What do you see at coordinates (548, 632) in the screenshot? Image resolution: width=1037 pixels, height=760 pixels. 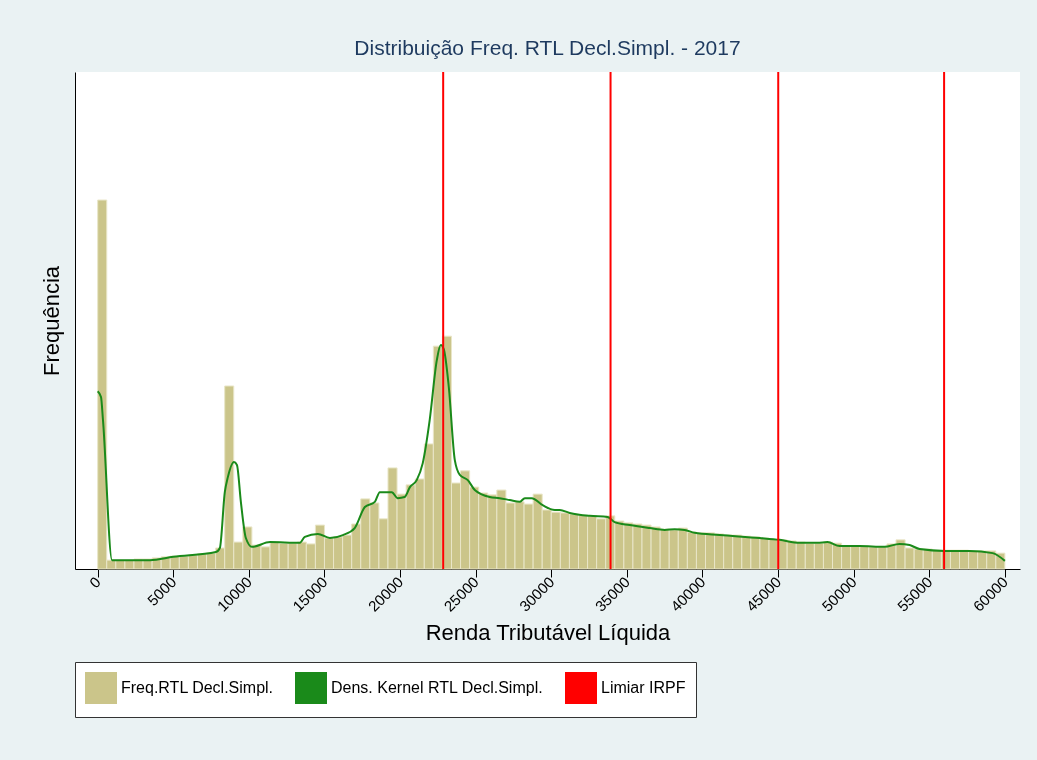 I see `x-axis-title: Renda Tributável Líquida` at bounding box center [548, 632].